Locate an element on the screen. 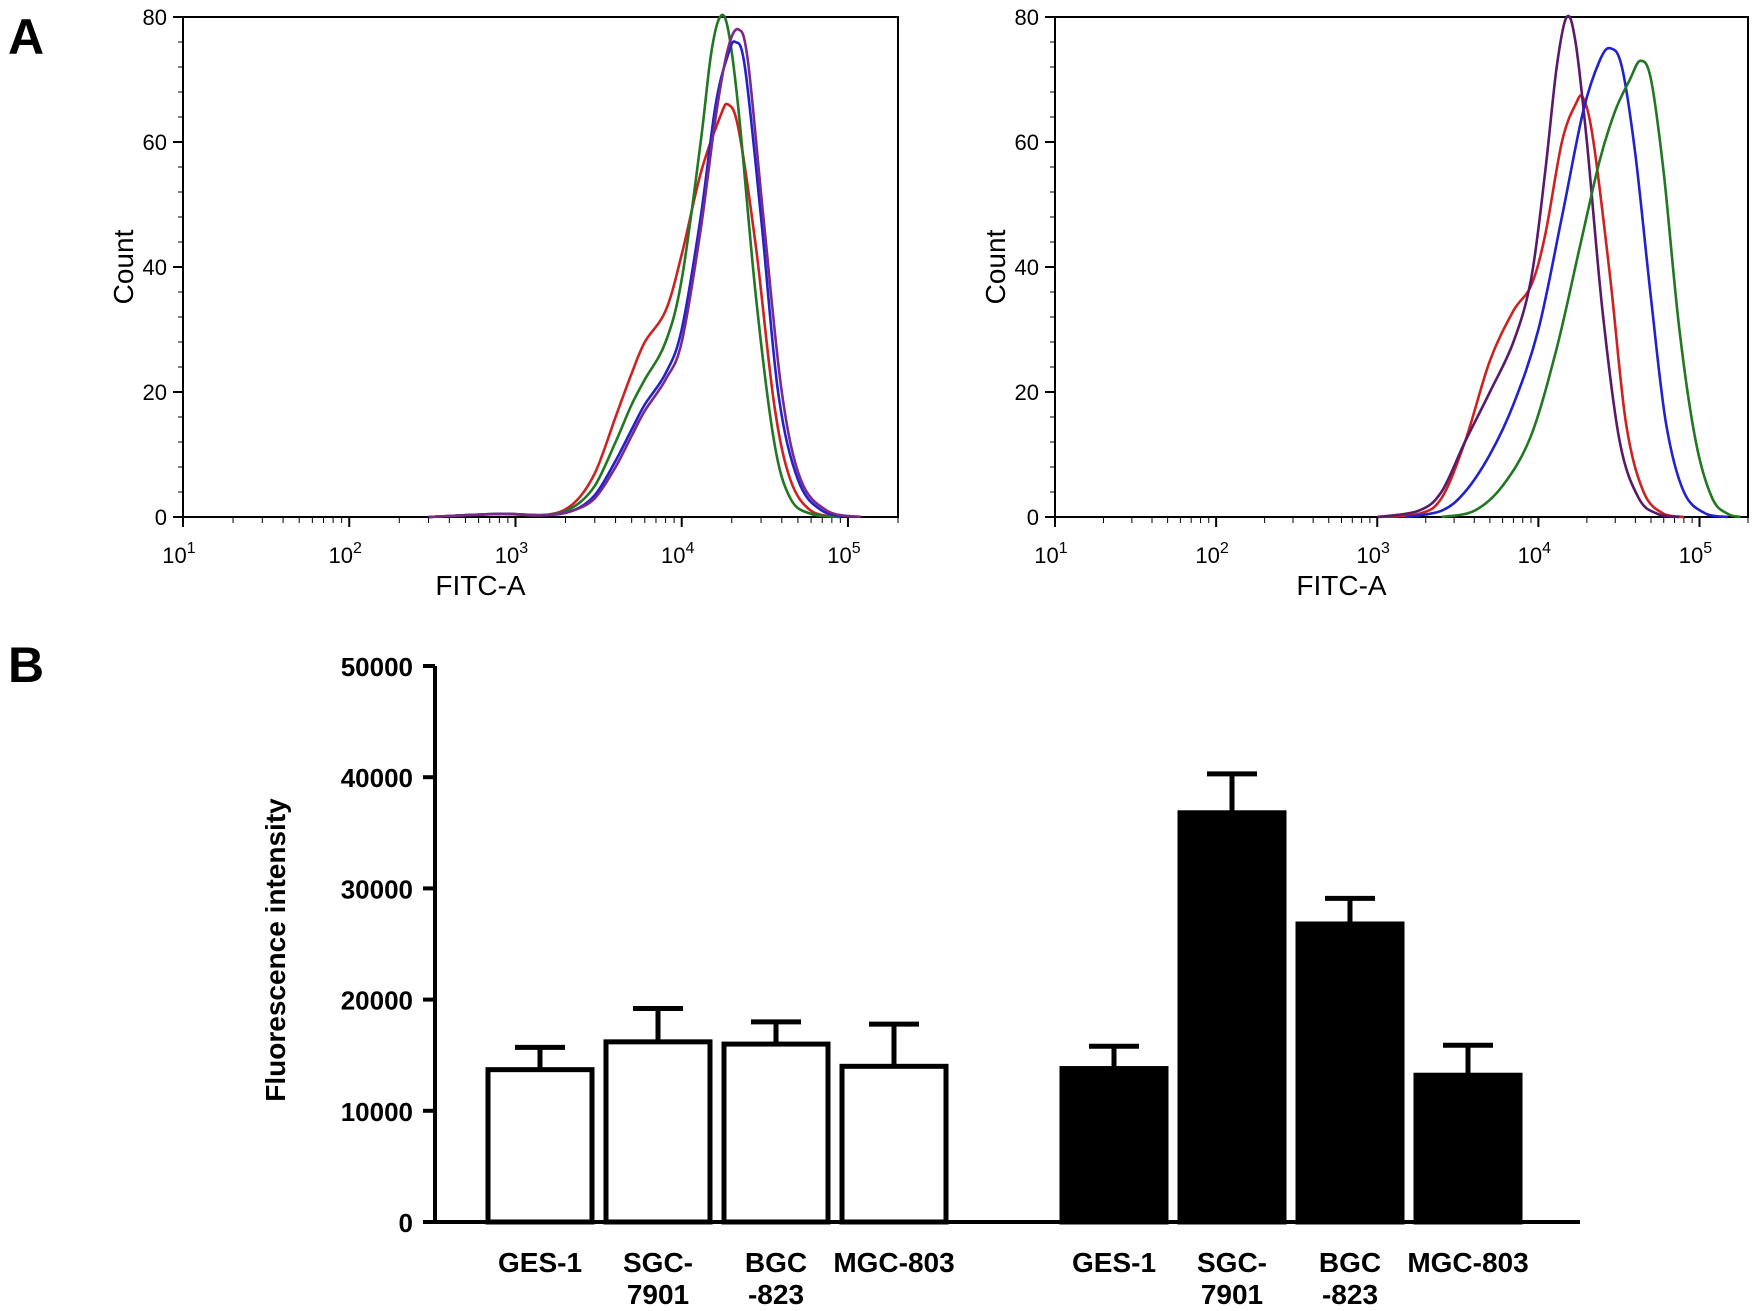 This screenshot has width=1755, height=1311. y-axis-title: Fluorescence intensity is located at coordinates (275, 950).